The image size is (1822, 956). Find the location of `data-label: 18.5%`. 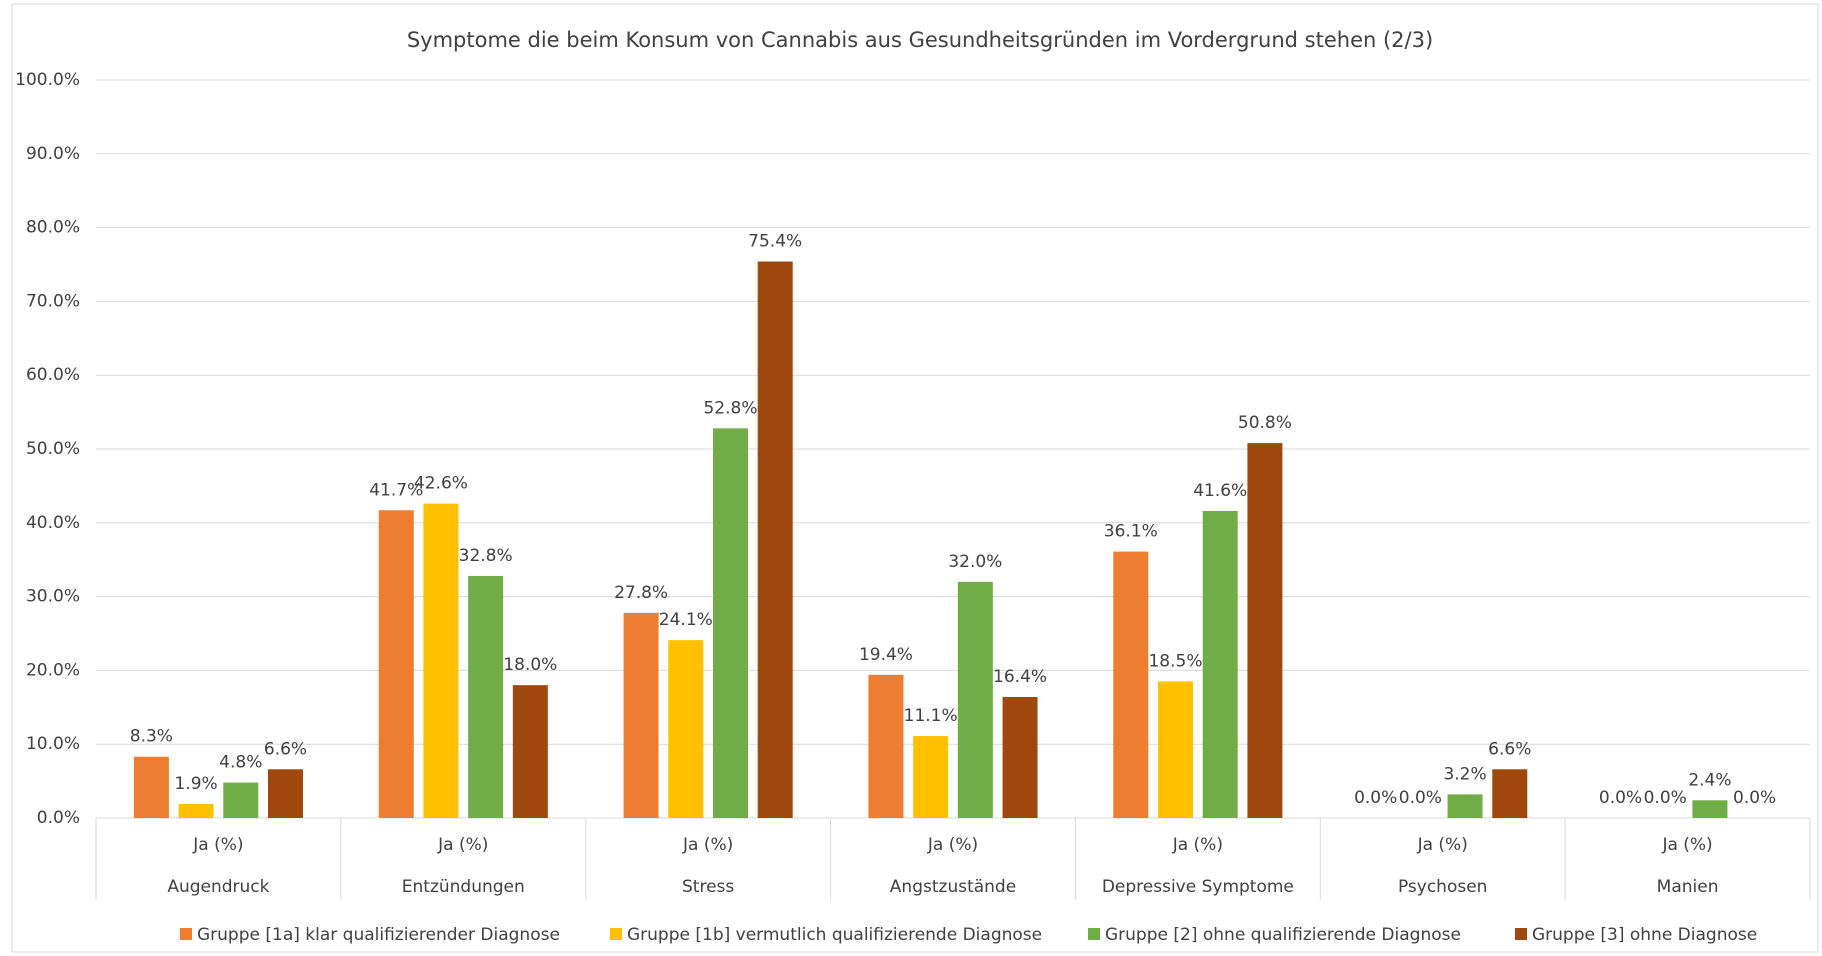

data-label: 18.5% is located at coordinates (1175, 661).